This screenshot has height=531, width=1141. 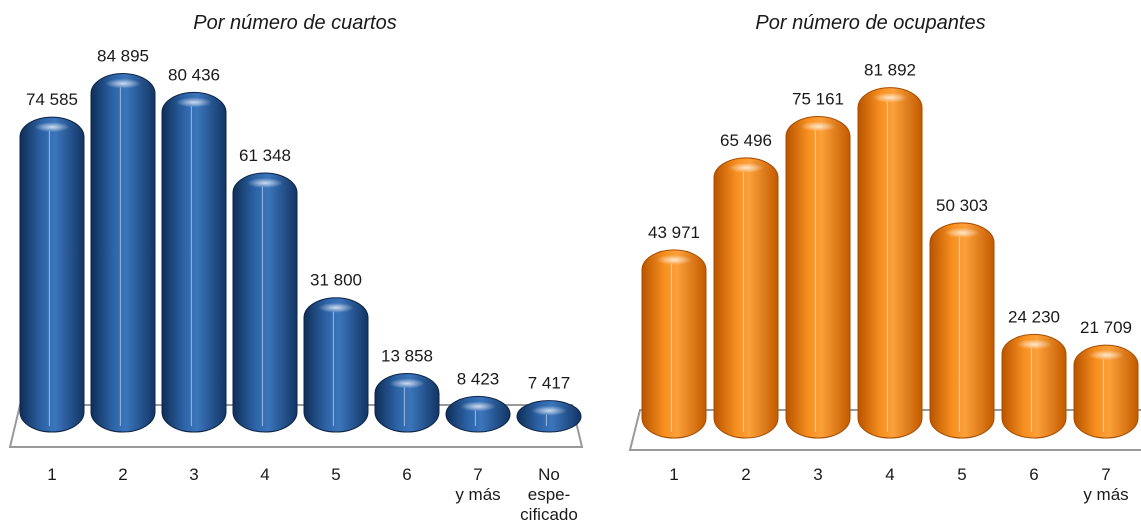 I want to click on data-label: 74 585, so click(x=52, y=99).